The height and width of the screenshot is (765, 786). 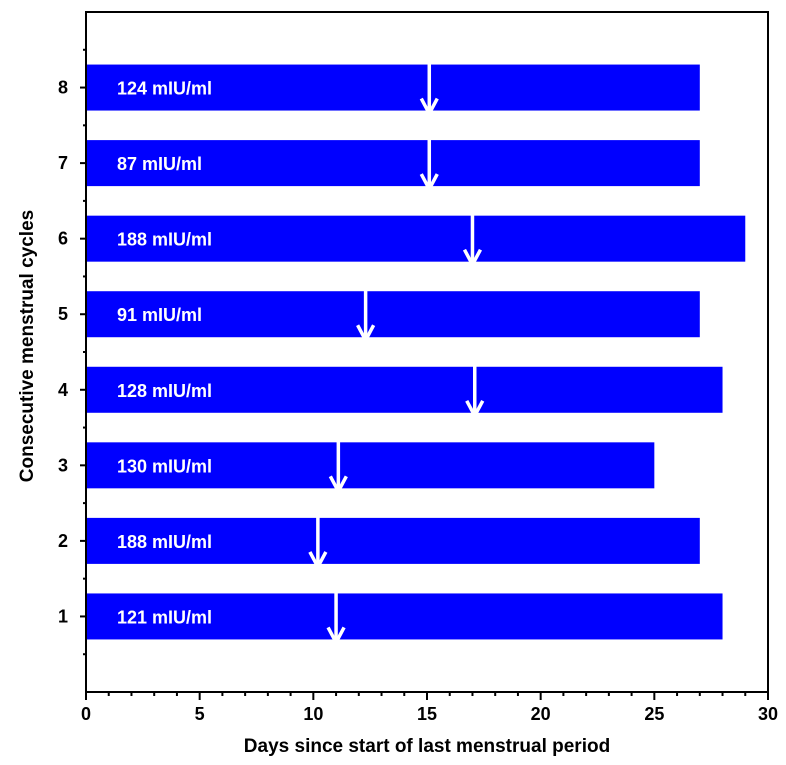 What do you see at coordinates (164, 542) in the screenshot?
I see `bar-label-cycle-2: 188 mIU/ml` at bounding box center [164, 542].